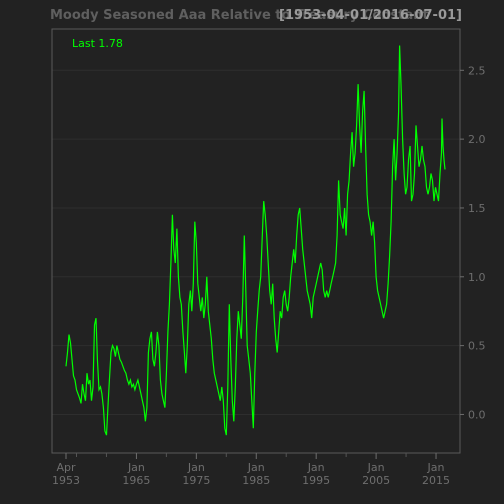 The image size is (504, 504). I want to click on x-tick-label: Jan 1985, so click(256, 474).